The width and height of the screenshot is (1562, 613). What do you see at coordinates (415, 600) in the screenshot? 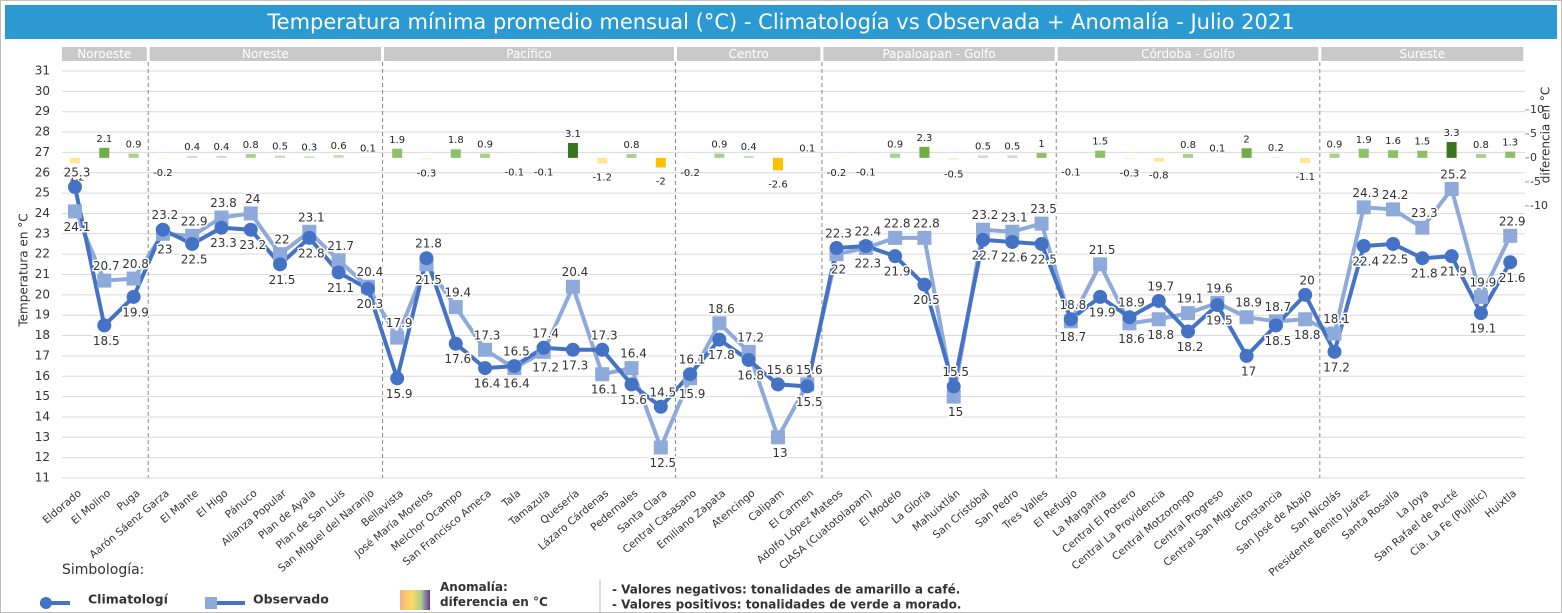
I see `legend-gradient` at bounding box center [415, 600].